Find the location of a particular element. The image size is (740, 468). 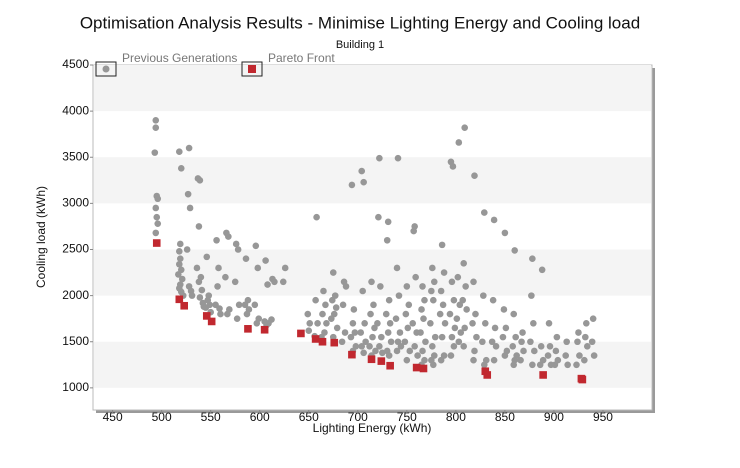

x-tick-label: 600 is located at coordinates (260, 417).